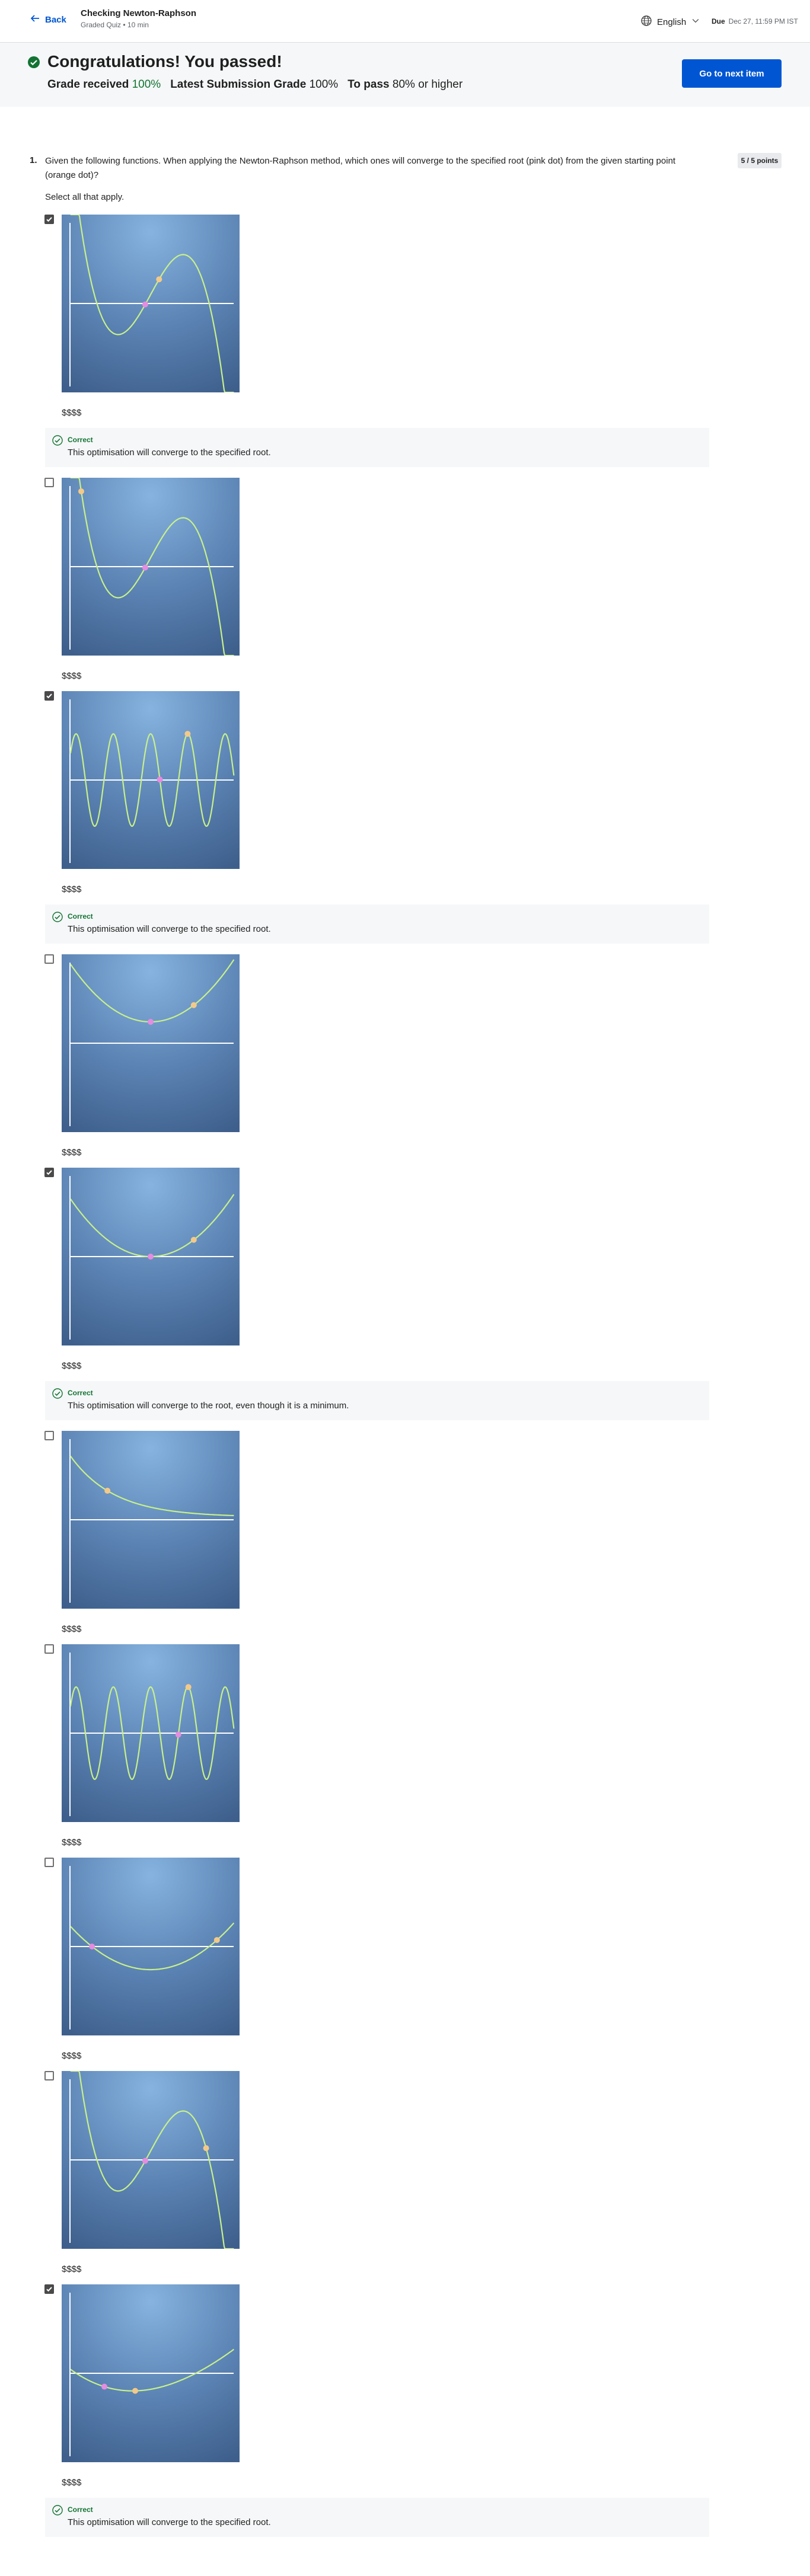 Image resolution: width=810 pixels, height=2576 pixels. What do you see at coordinates (718, 21) in the screenshot?
I see `due-label: Due` at bounding box center [718, 21].